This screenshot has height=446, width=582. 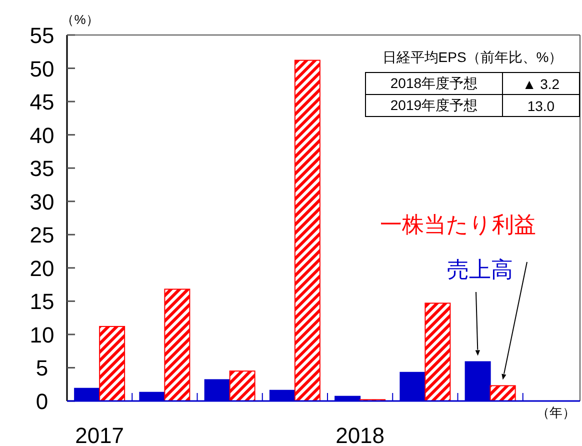 What do you see at coordinates (541, 105) in the screenshot?
I see `annotation: 13.0` at bounding box center [541, 105].